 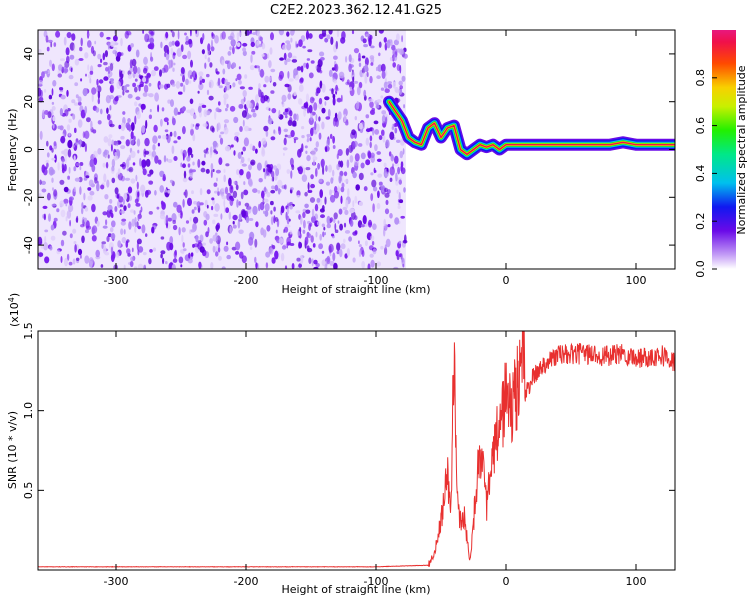 I want to click on snr-xlabel: Height of straight line (km), so click(x=355, y=589).